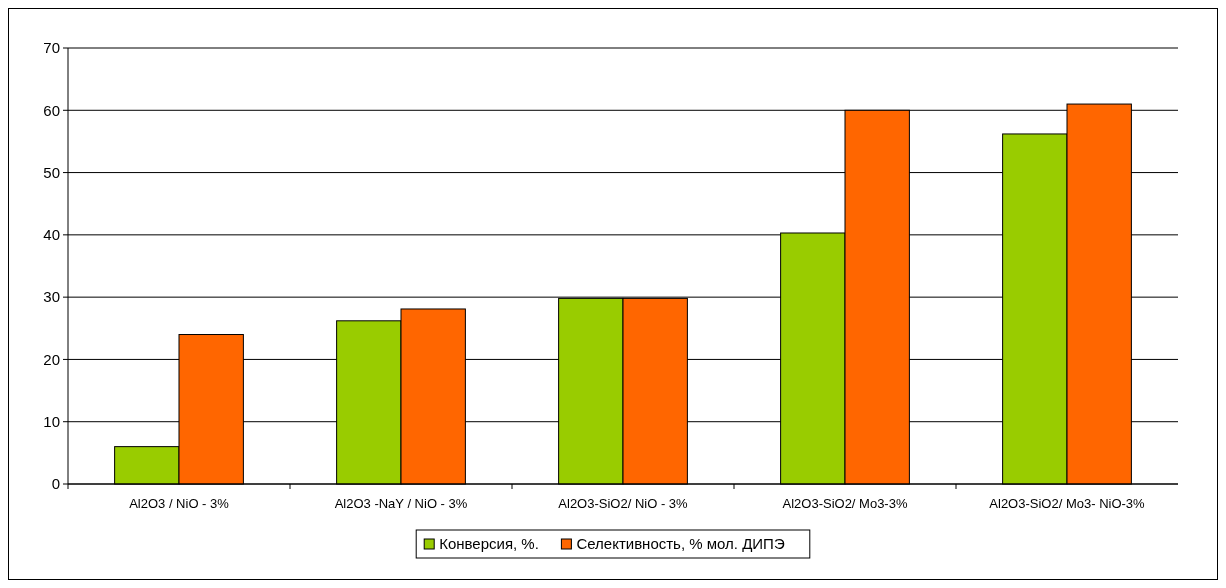 This screenshot has height=588, width=1226. Describe the element at coordinates (179, 503) in the screenshot. I see `x-tick-label: Al2O3 / NiO - 3%` at that location.